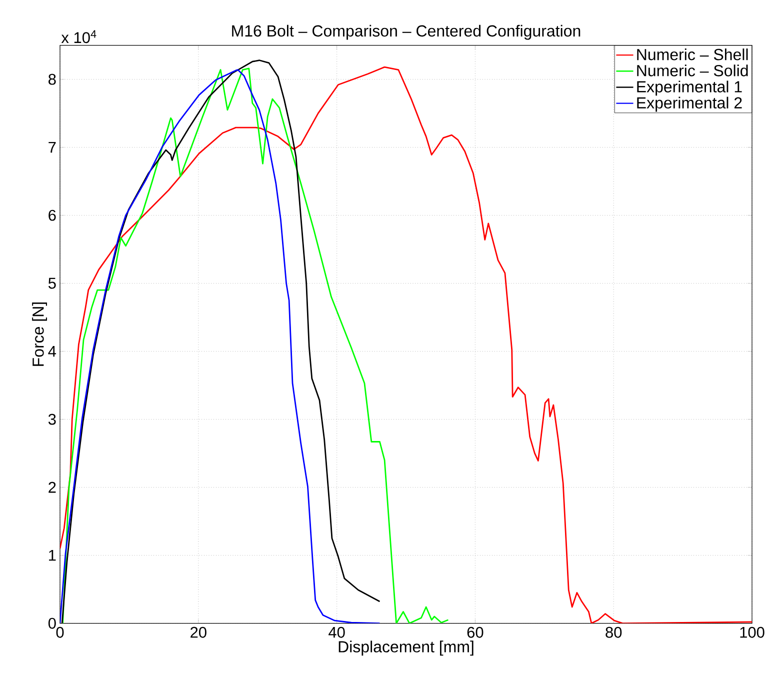  Describe the element at coordinates (52, 487) in the screenshot. I see `y-tick-label: 2` at that location.